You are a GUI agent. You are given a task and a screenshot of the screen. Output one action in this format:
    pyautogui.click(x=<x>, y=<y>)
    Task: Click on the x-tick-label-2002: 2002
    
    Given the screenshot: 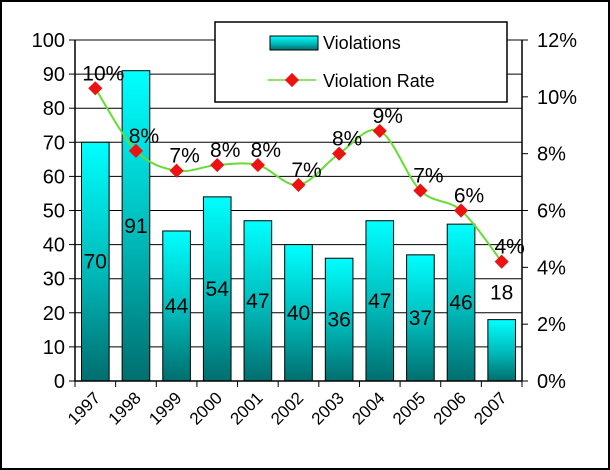 What is the action you would take?
    pyautogui.click(x=287, y=408)
    